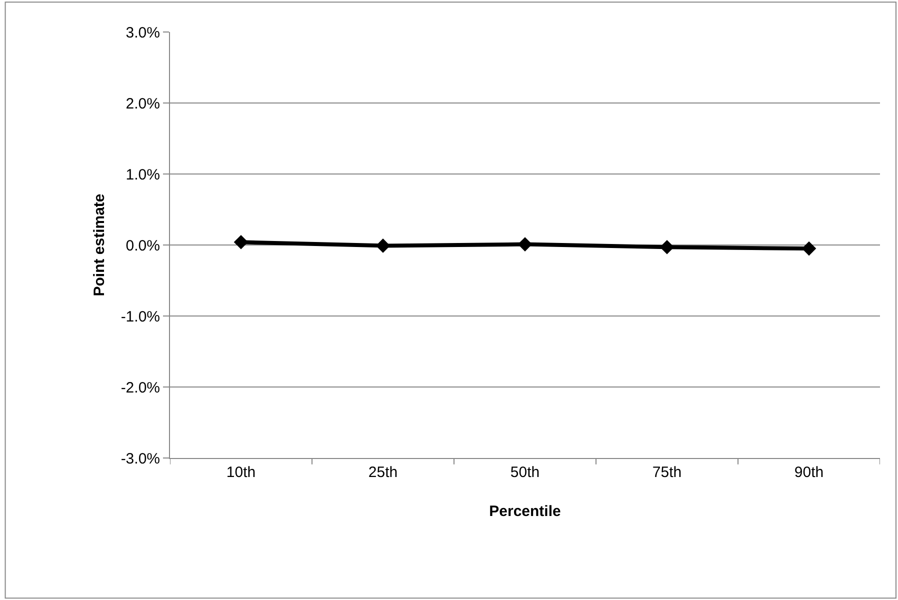 The image size is (898, 600). Describe the element at coordinates (143, 103) in the screenshot. I see `y-tick-label: 2.0%` at that location.